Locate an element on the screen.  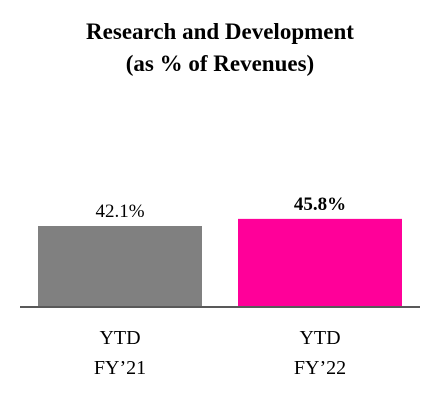
chart-subtitle: (as % of Revenues) is located at coordinates (220, 63).